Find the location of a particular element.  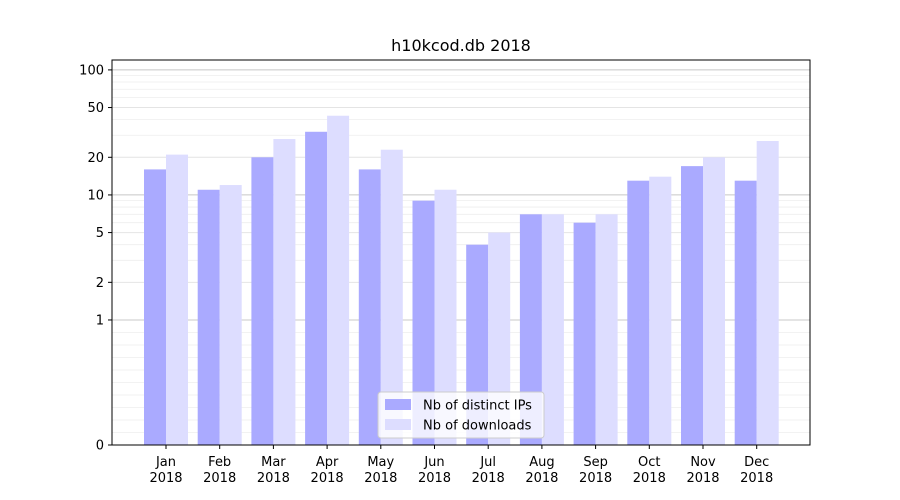

y-tick-label: 2 is located at coordinates (100, 283).